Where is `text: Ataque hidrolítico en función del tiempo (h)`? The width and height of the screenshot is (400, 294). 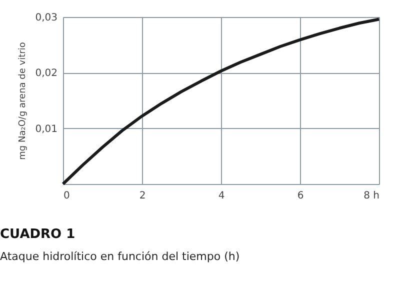
text: Ataque hidrolítico en función del tiempo (h) is located at coordinates (120, 256).